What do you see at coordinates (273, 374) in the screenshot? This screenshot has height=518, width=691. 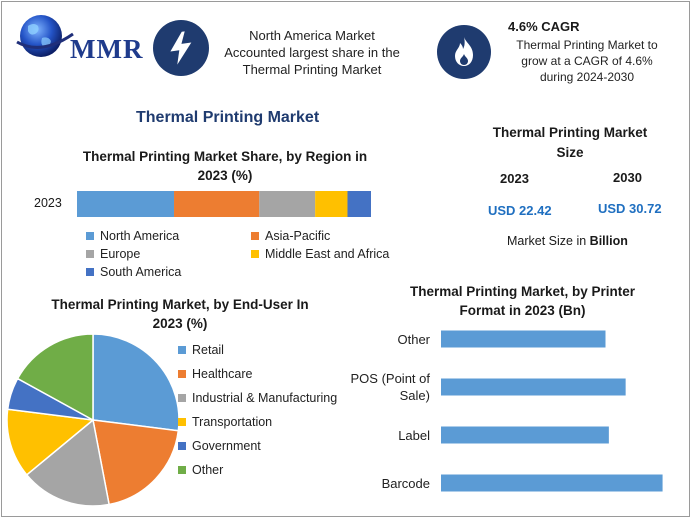 I see `enduser-legend-item-healthcare: Healthcare` at bounding box center [273, 374].